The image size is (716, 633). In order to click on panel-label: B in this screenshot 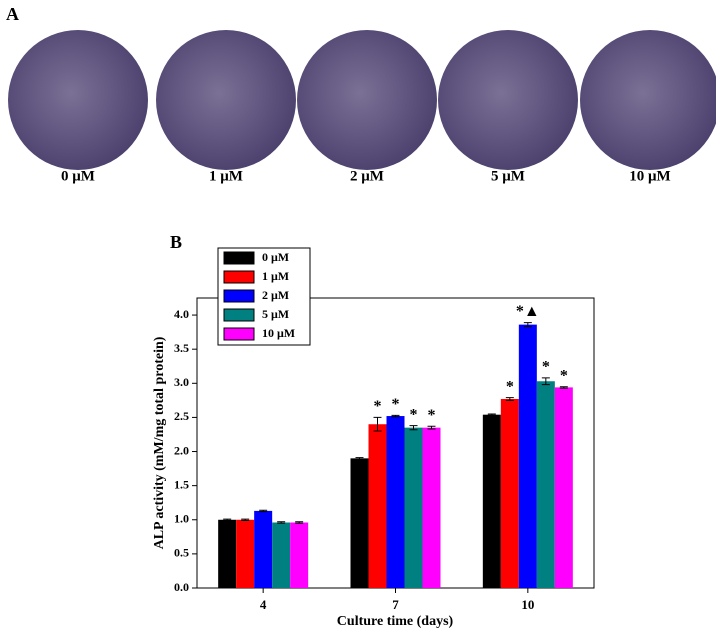, I will do `click(176, 242)`.